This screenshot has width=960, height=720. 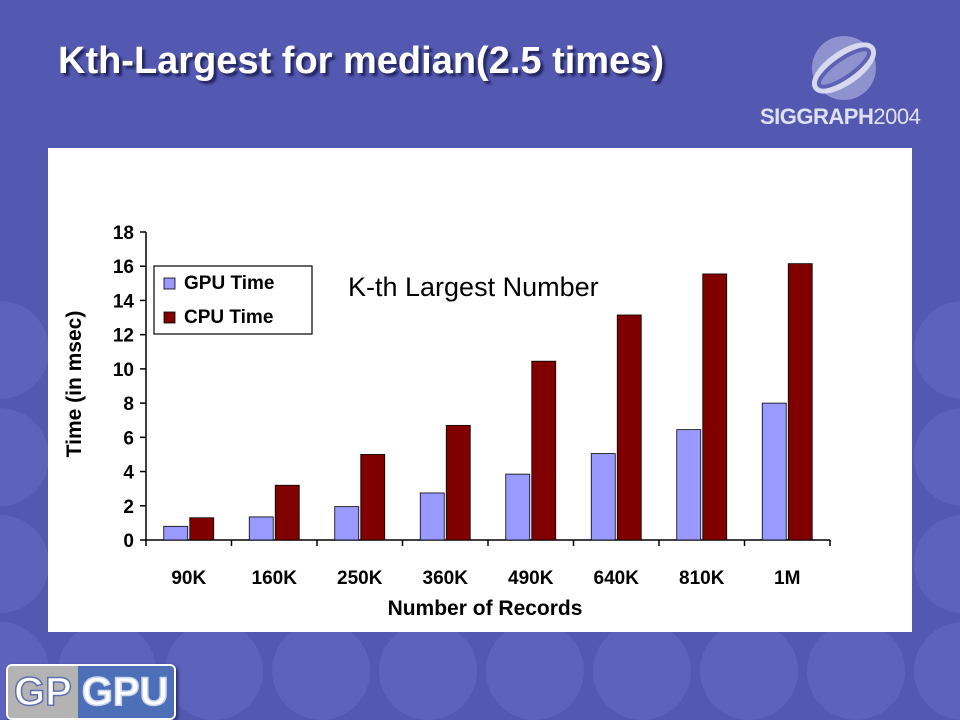 I want to click on x-tick-label: 490K, so click(x=531, y=578).